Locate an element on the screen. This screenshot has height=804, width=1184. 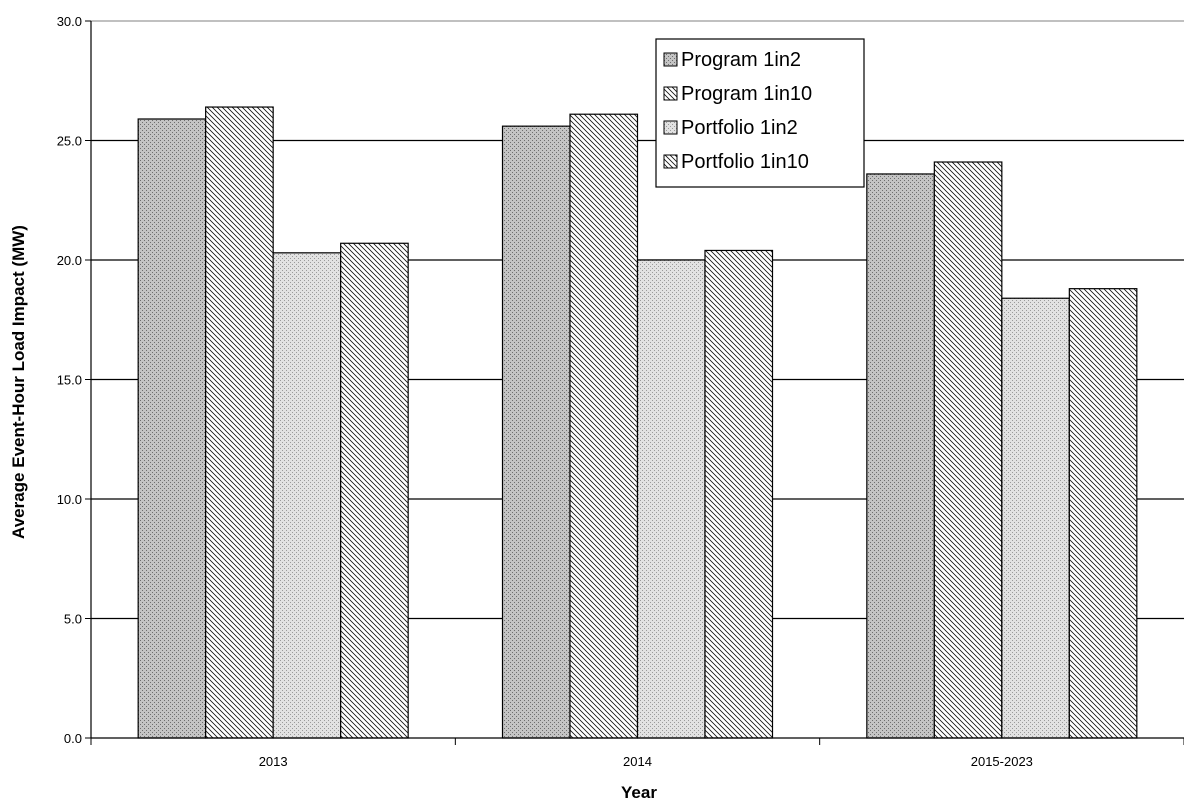
legend-box is located at coordinates (760, 113).